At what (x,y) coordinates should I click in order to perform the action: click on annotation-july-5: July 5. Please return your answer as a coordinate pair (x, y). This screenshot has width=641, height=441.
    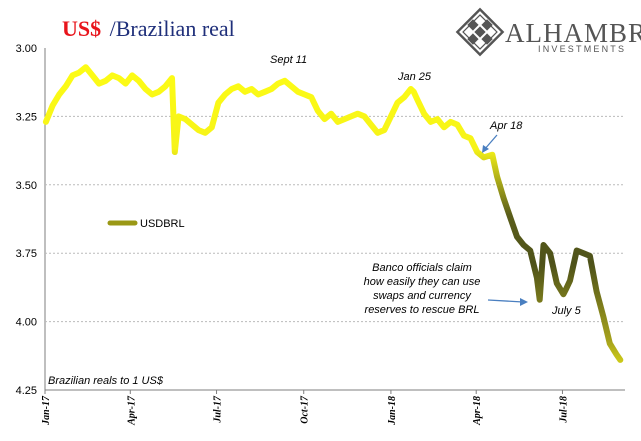
    Looking at the image, I should click on (566, 311).